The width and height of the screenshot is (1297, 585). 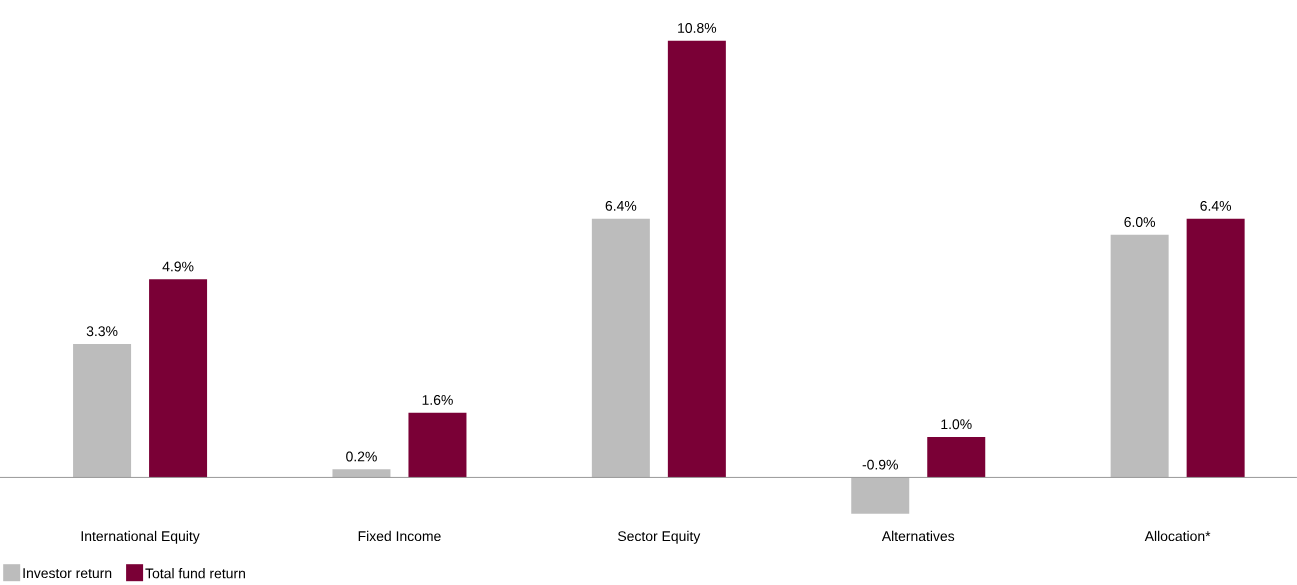 What do you see at coordinates (1140, 222) in the screenshot?
I see `data-label: 6.0%` at bounding box center [1140, 222].